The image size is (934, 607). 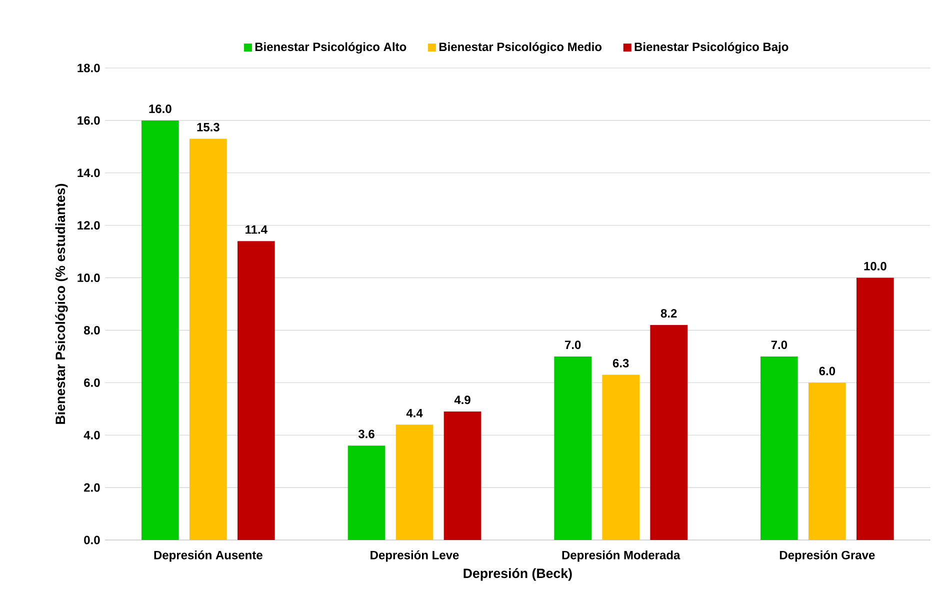 What do you see at coordinates (827, 556) in the screenshot?
I see `x-tick-label: Depresión Grave` at bounding box center [827, 556].